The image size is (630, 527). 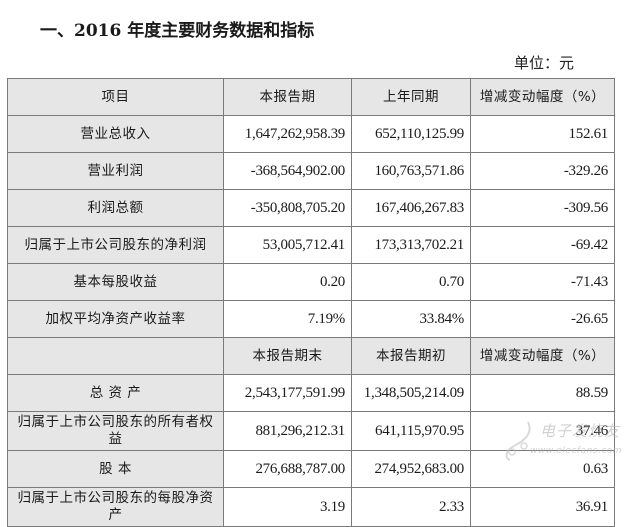 I want to click on section-title: 一、2016 年度主要财务数据和指标, so click(x=177, y=31).